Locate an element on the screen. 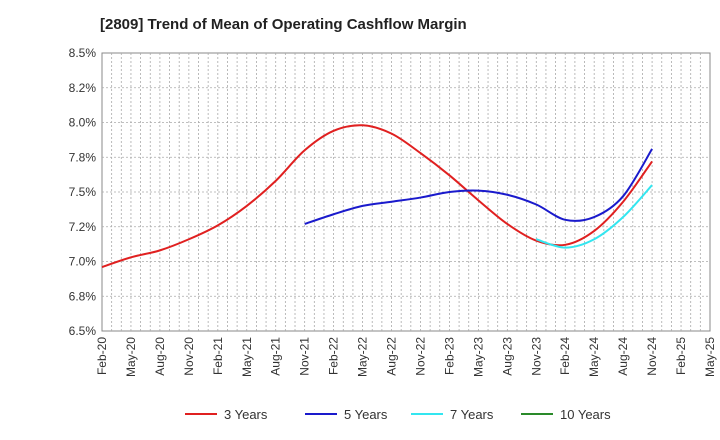 Image resolution: width=720 pixels, height=440 pixels. y-tick-label: 6.5% is located at coordinates (83, 331).